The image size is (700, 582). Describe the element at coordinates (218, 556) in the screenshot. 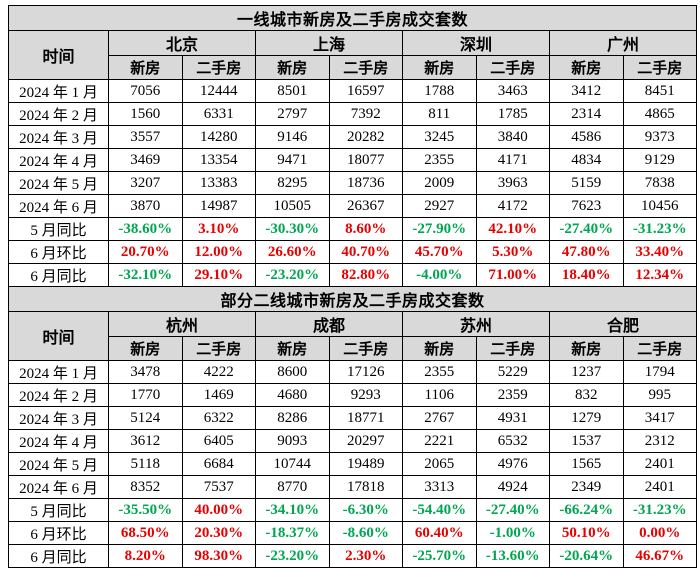

I see `pct-value: 98.30%` at that location.